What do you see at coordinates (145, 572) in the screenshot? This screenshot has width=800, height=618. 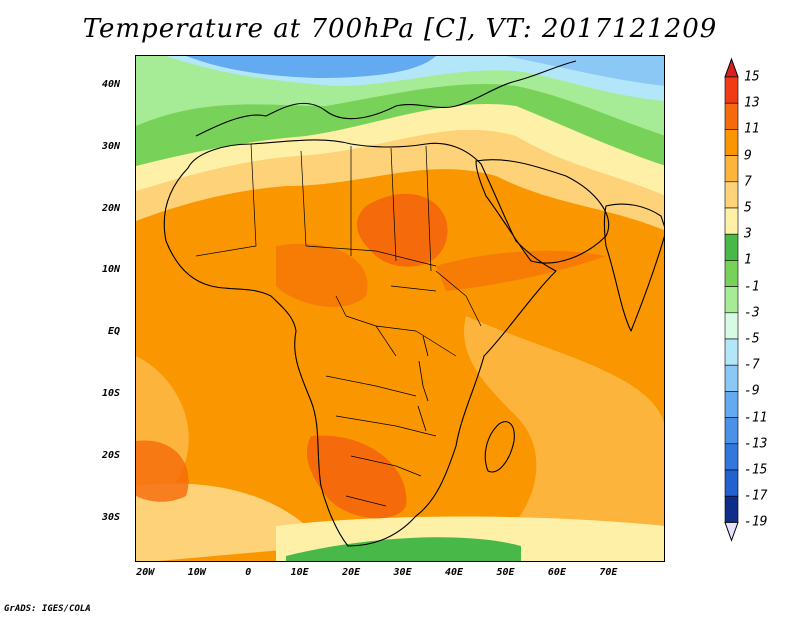 I see `lon-tick-label: 20W` at bounding box center [145, 572].